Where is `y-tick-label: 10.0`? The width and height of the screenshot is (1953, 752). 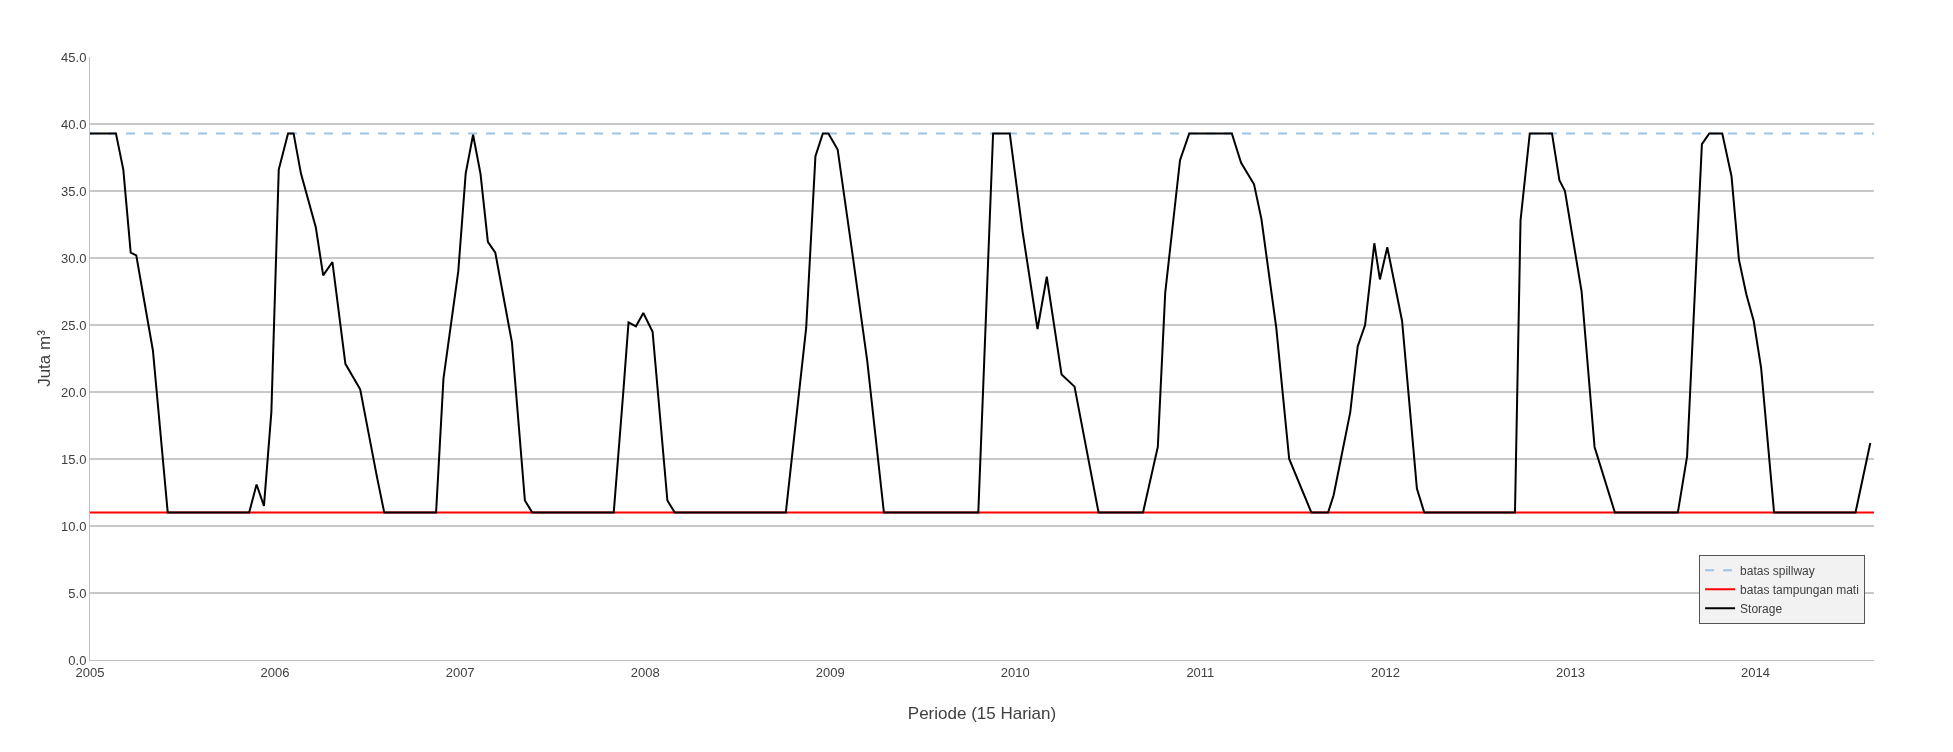 y-tick-label: 10.0 is located at coordinates (74, 526).